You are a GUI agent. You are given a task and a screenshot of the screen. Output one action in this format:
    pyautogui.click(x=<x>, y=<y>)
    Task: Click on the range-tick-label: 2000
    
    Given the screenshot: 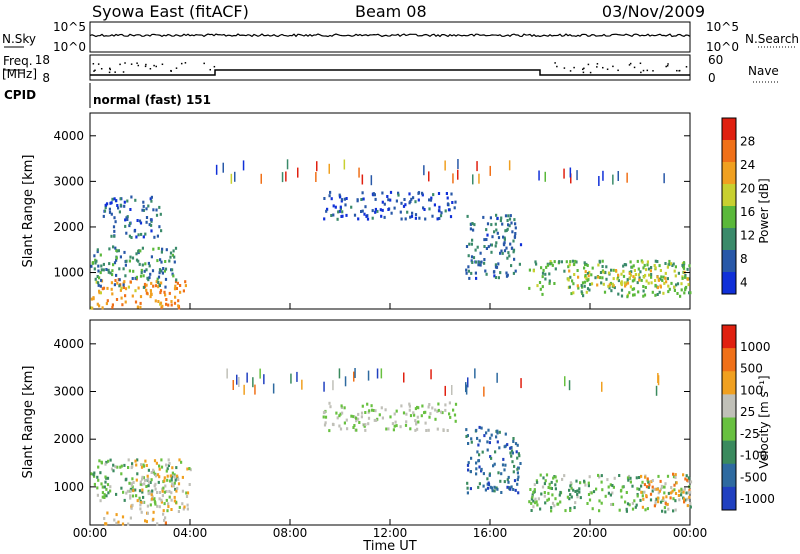 What is the action you would take?
    pyautogui.click(x=68, y=439)
    